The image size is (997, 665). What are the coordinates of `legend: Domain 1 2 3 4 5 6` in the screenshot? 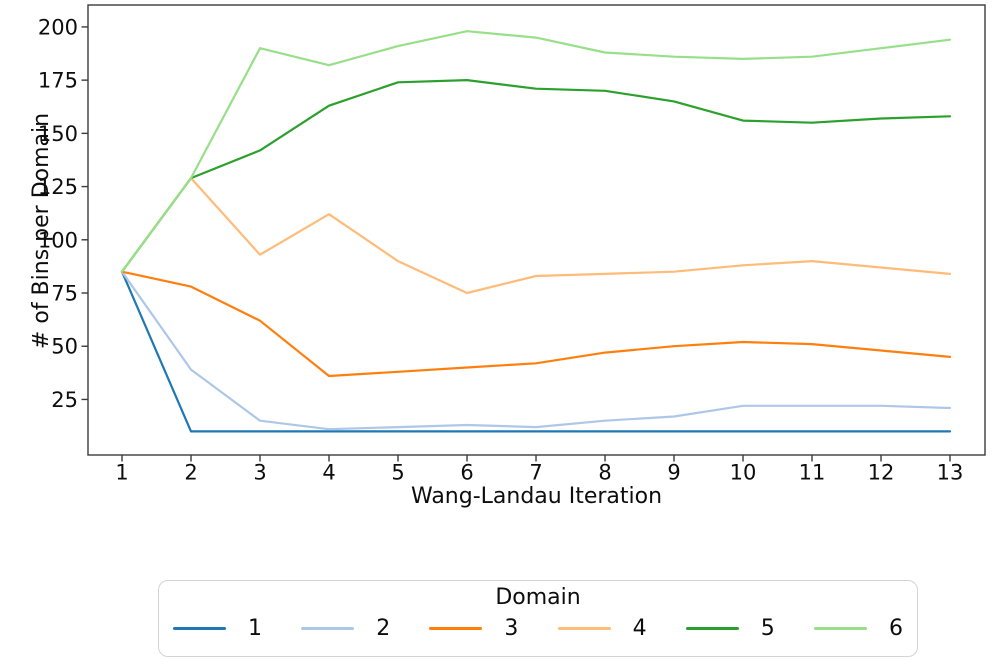 It's located at (538, 618).